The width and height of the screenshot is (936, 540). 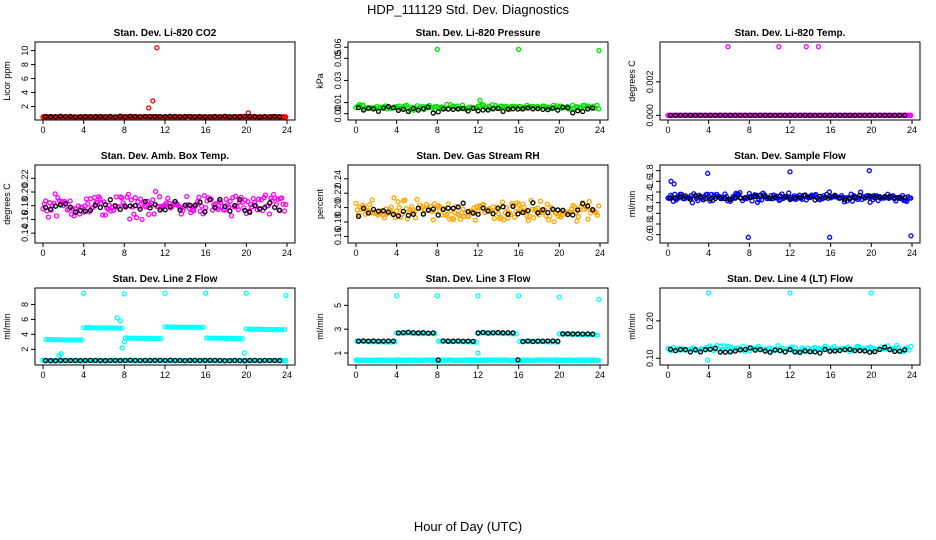 What do you see at coordinates (831, 253) in the screenshot?
I see `x-tick-label: 16` at bounding box center [831, 253].